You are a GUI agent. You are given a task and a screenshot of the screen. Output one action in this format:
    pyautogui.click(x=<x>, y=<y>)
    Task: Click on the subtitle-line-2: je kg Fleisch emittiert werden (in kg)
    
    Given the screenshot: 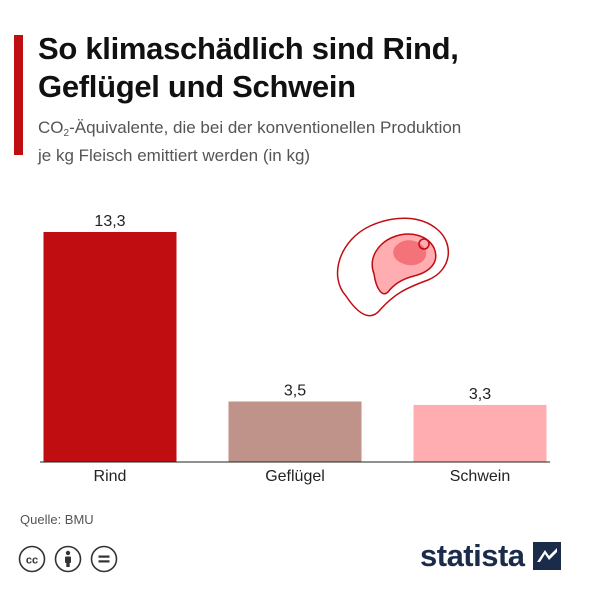 What is the action you would take?
    pyautogui.click(x=174, y=155)
    